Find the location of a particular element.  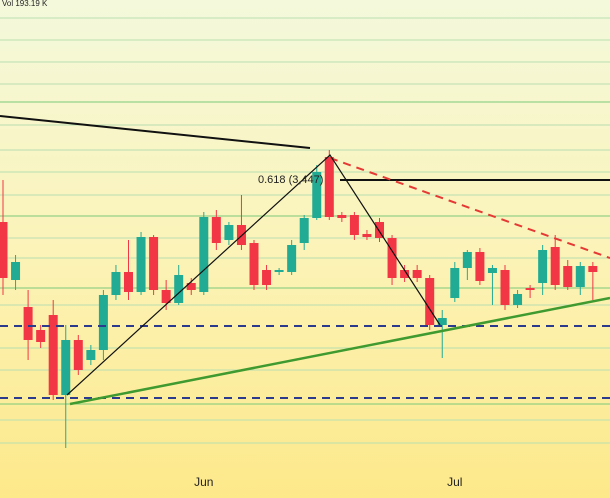

volume-label: Vol 193.19 K is located at coordinates (25, 4).